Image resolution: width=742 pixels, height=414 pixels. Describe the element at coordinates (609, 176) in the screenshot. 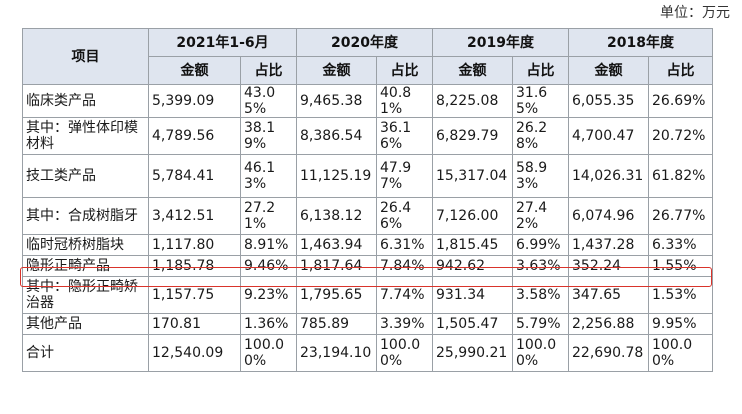

I see `amount-cell: 14,026.31` at that location.